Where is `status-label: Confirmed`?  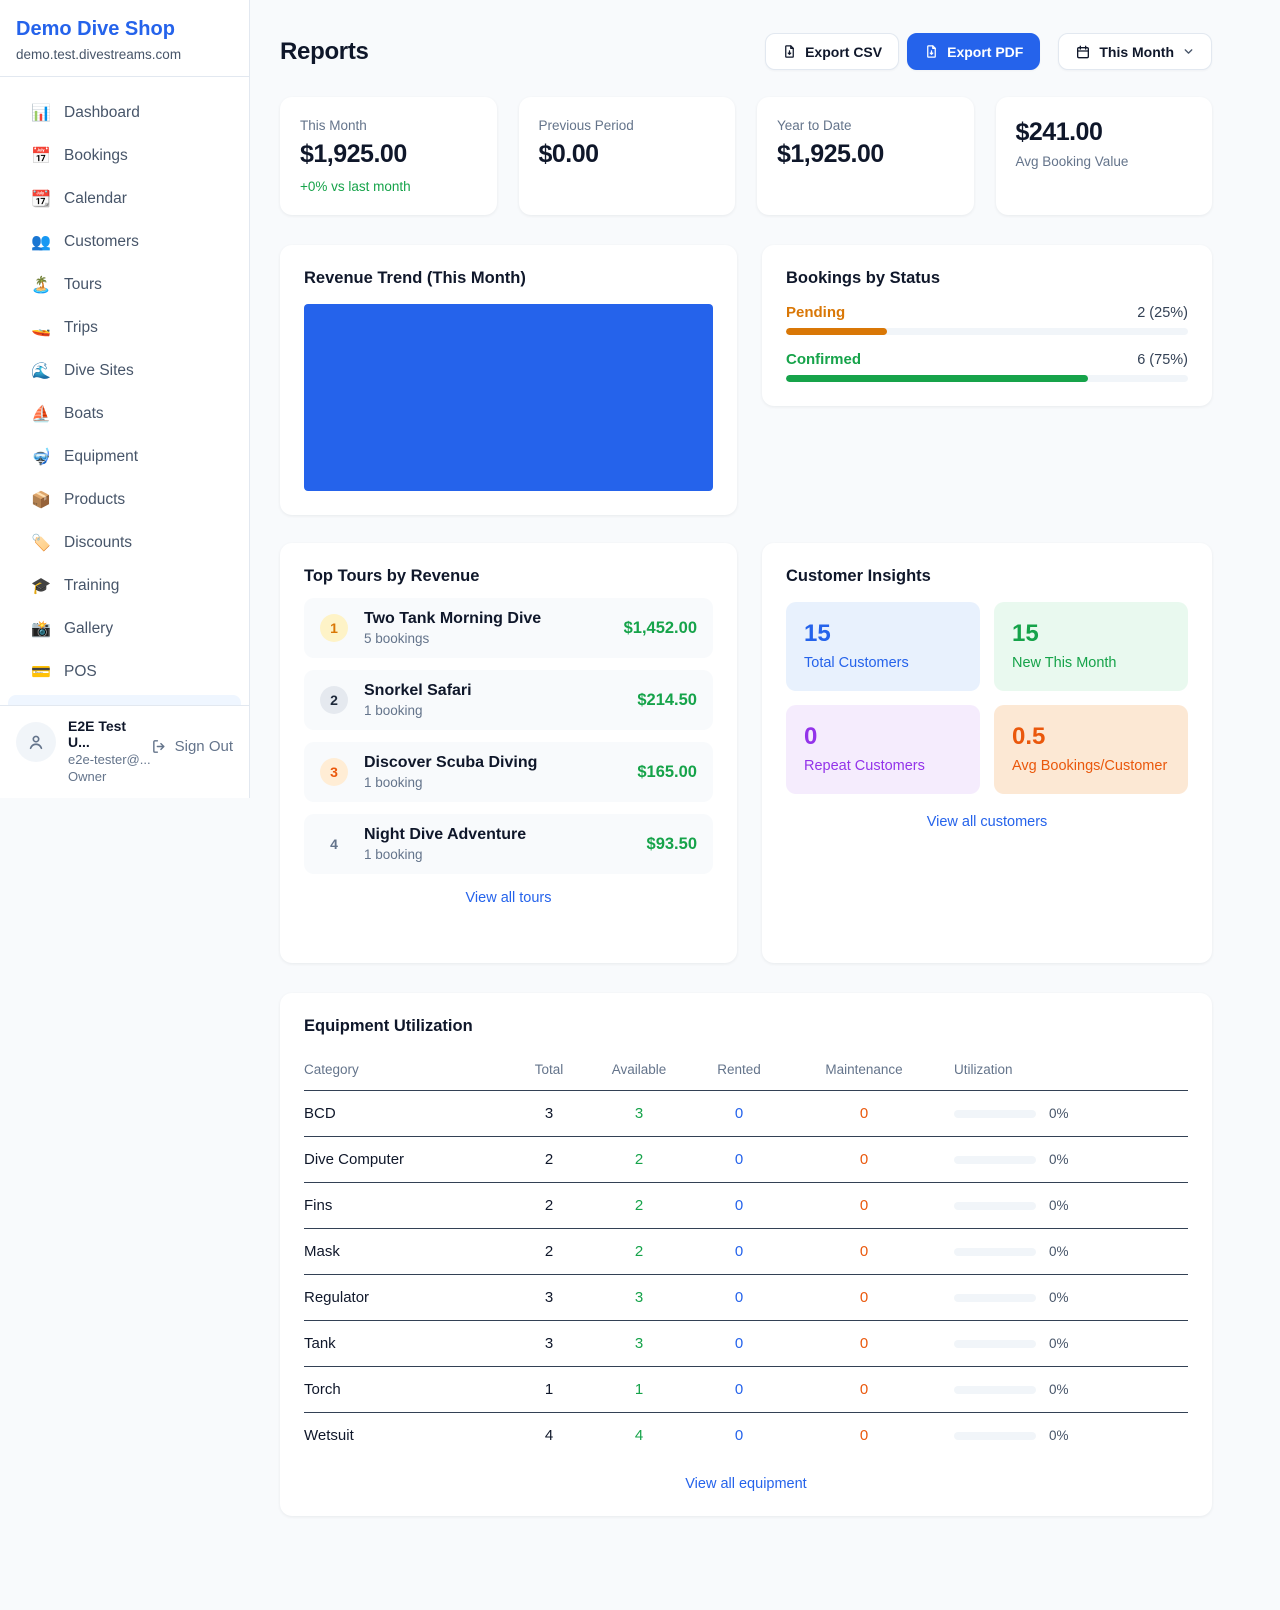
status-label: Confirmed is located at coordinates (823, 359).